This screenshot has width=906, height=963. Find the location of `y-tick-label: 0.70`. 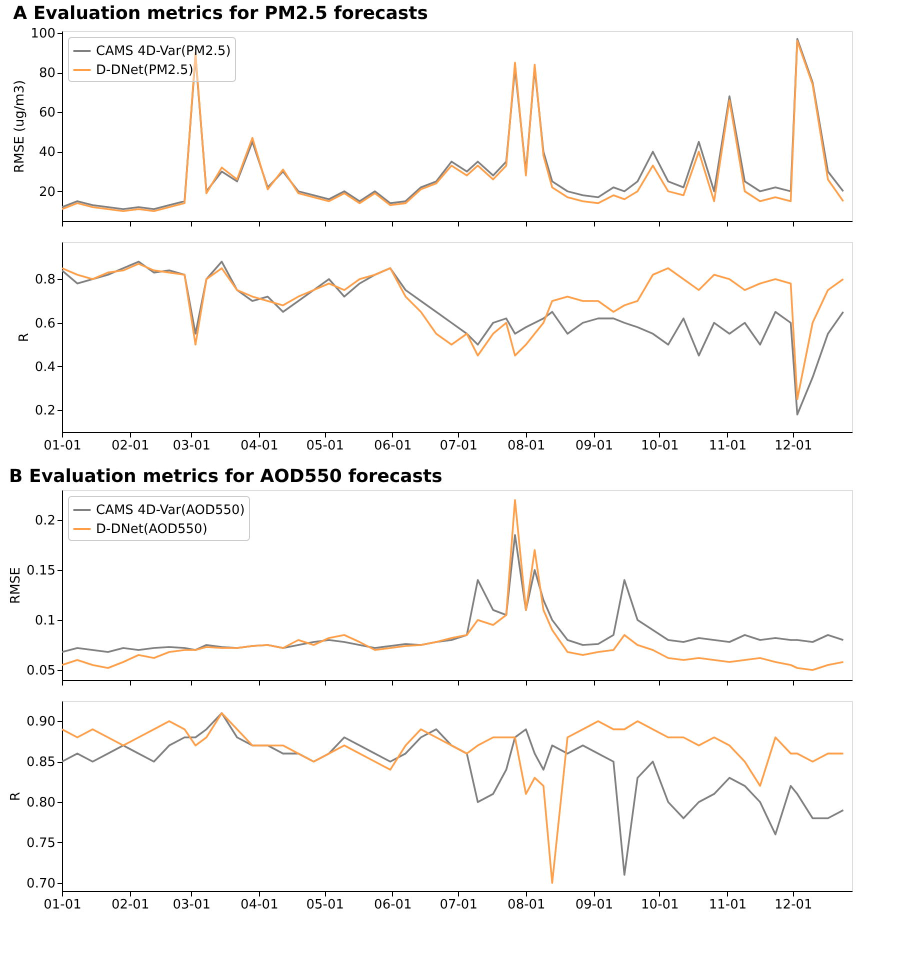

y-tick-label: 0.70 is located at coordinates (41, 884).